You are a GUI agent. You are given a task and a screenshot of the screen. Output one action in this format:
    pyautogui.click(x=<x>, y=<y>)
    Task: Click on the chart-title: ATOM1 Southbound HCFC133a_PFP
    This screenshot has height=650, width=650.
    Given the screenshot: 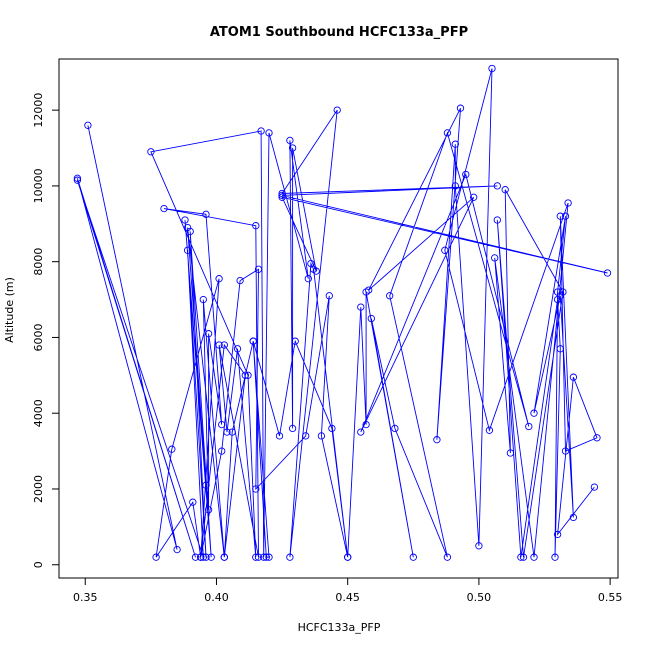 What is the action you would take?
    pyautogui.click(x=339, y=32)
    